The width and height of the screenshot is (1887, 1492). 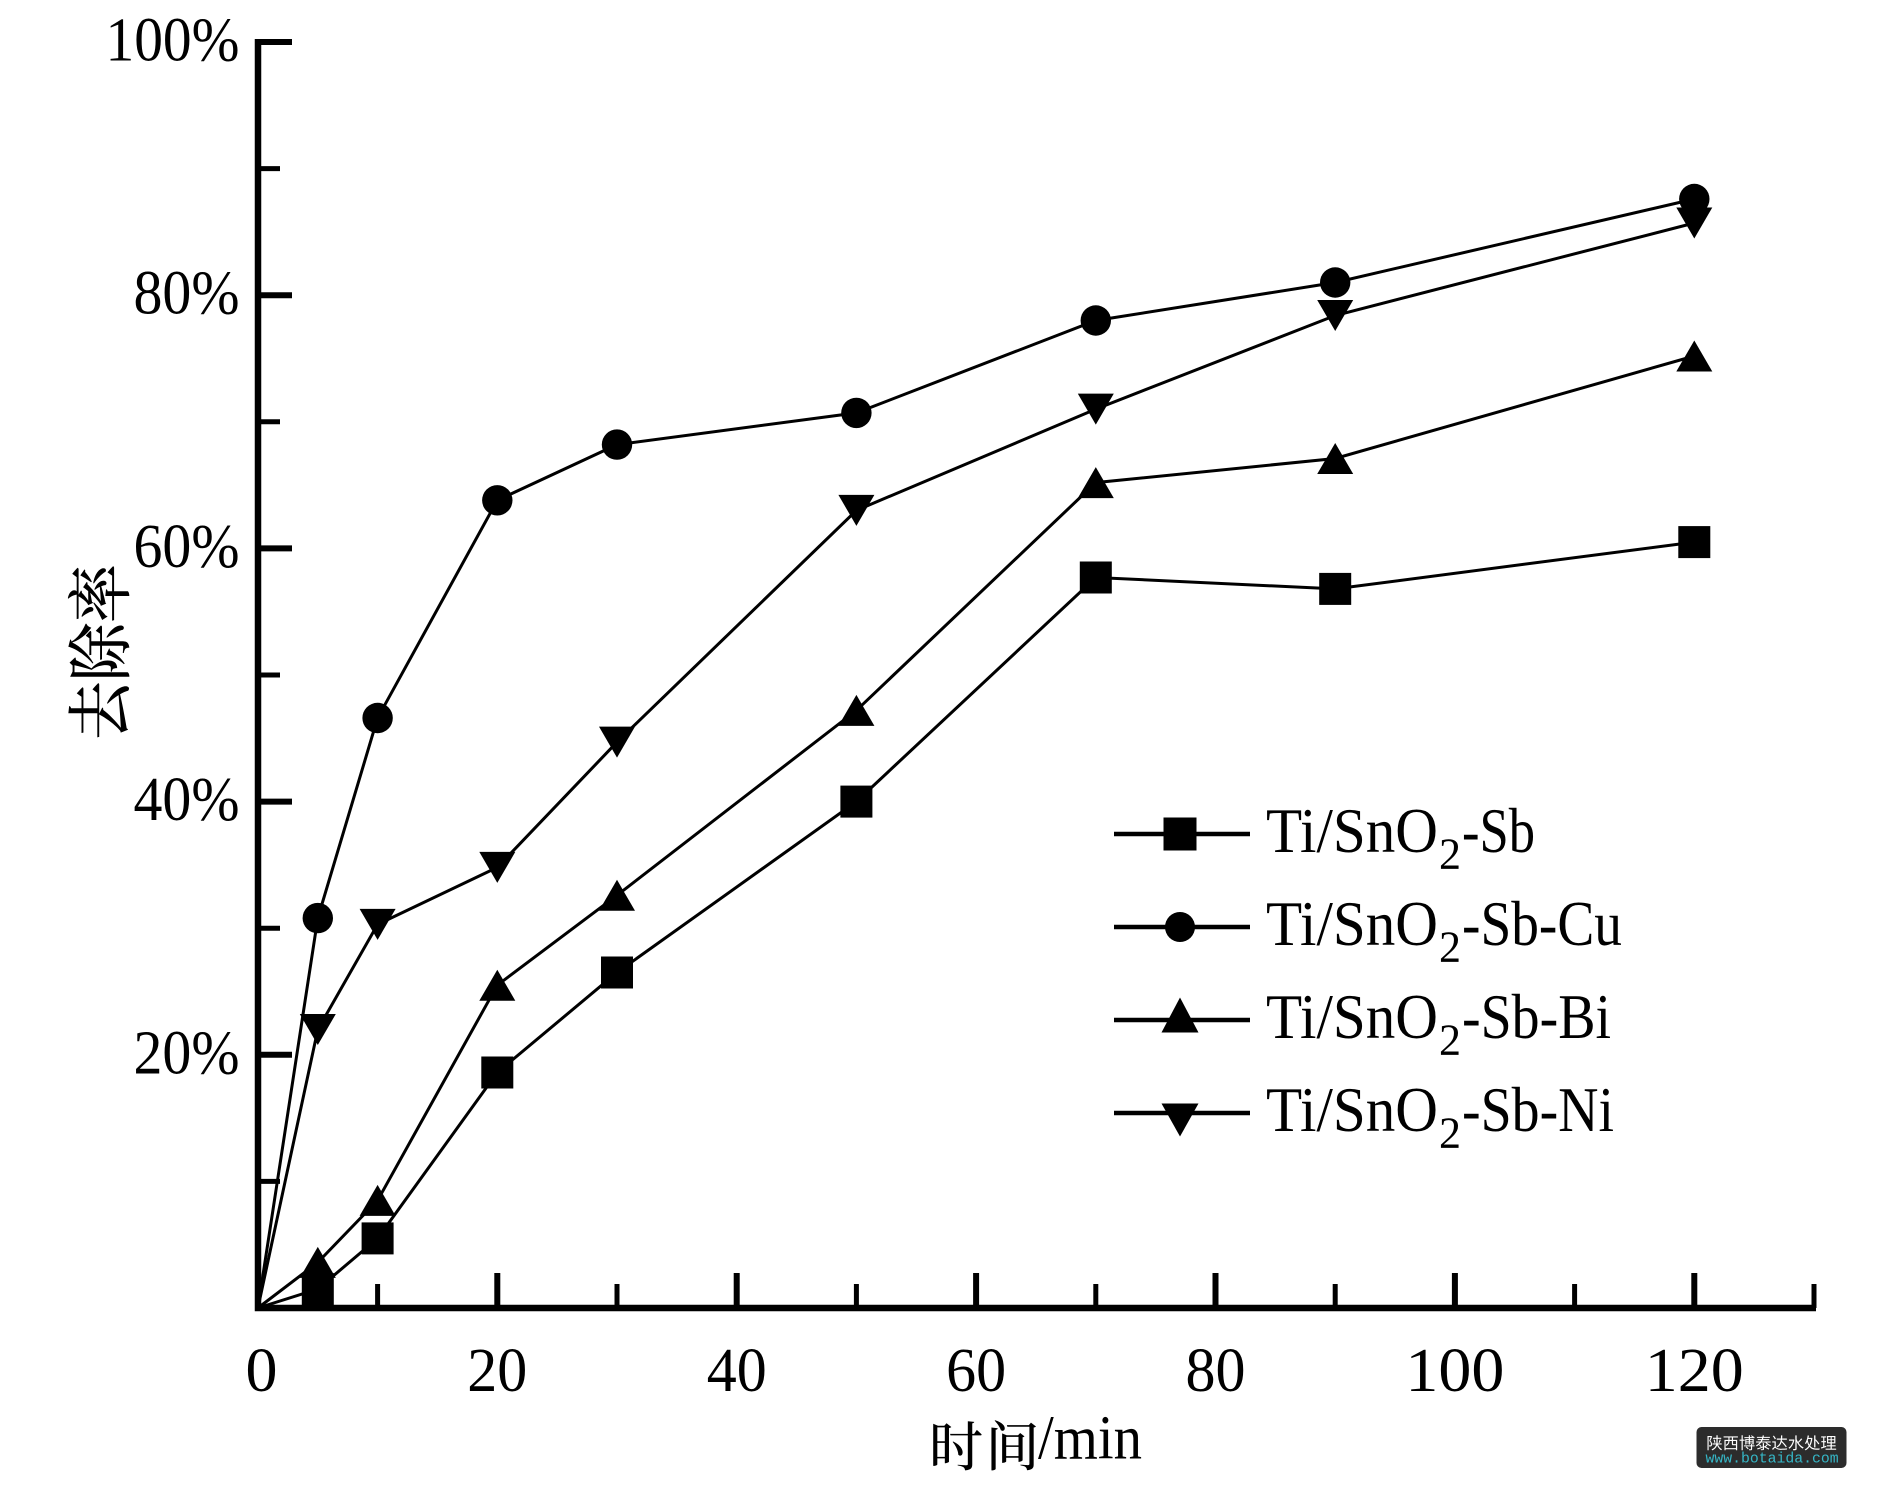 What do you see at coordinates (1772, 1460) in the screenshot?
I see `svg-text: www.botaida.com` at bounding box center [1772, 1460].